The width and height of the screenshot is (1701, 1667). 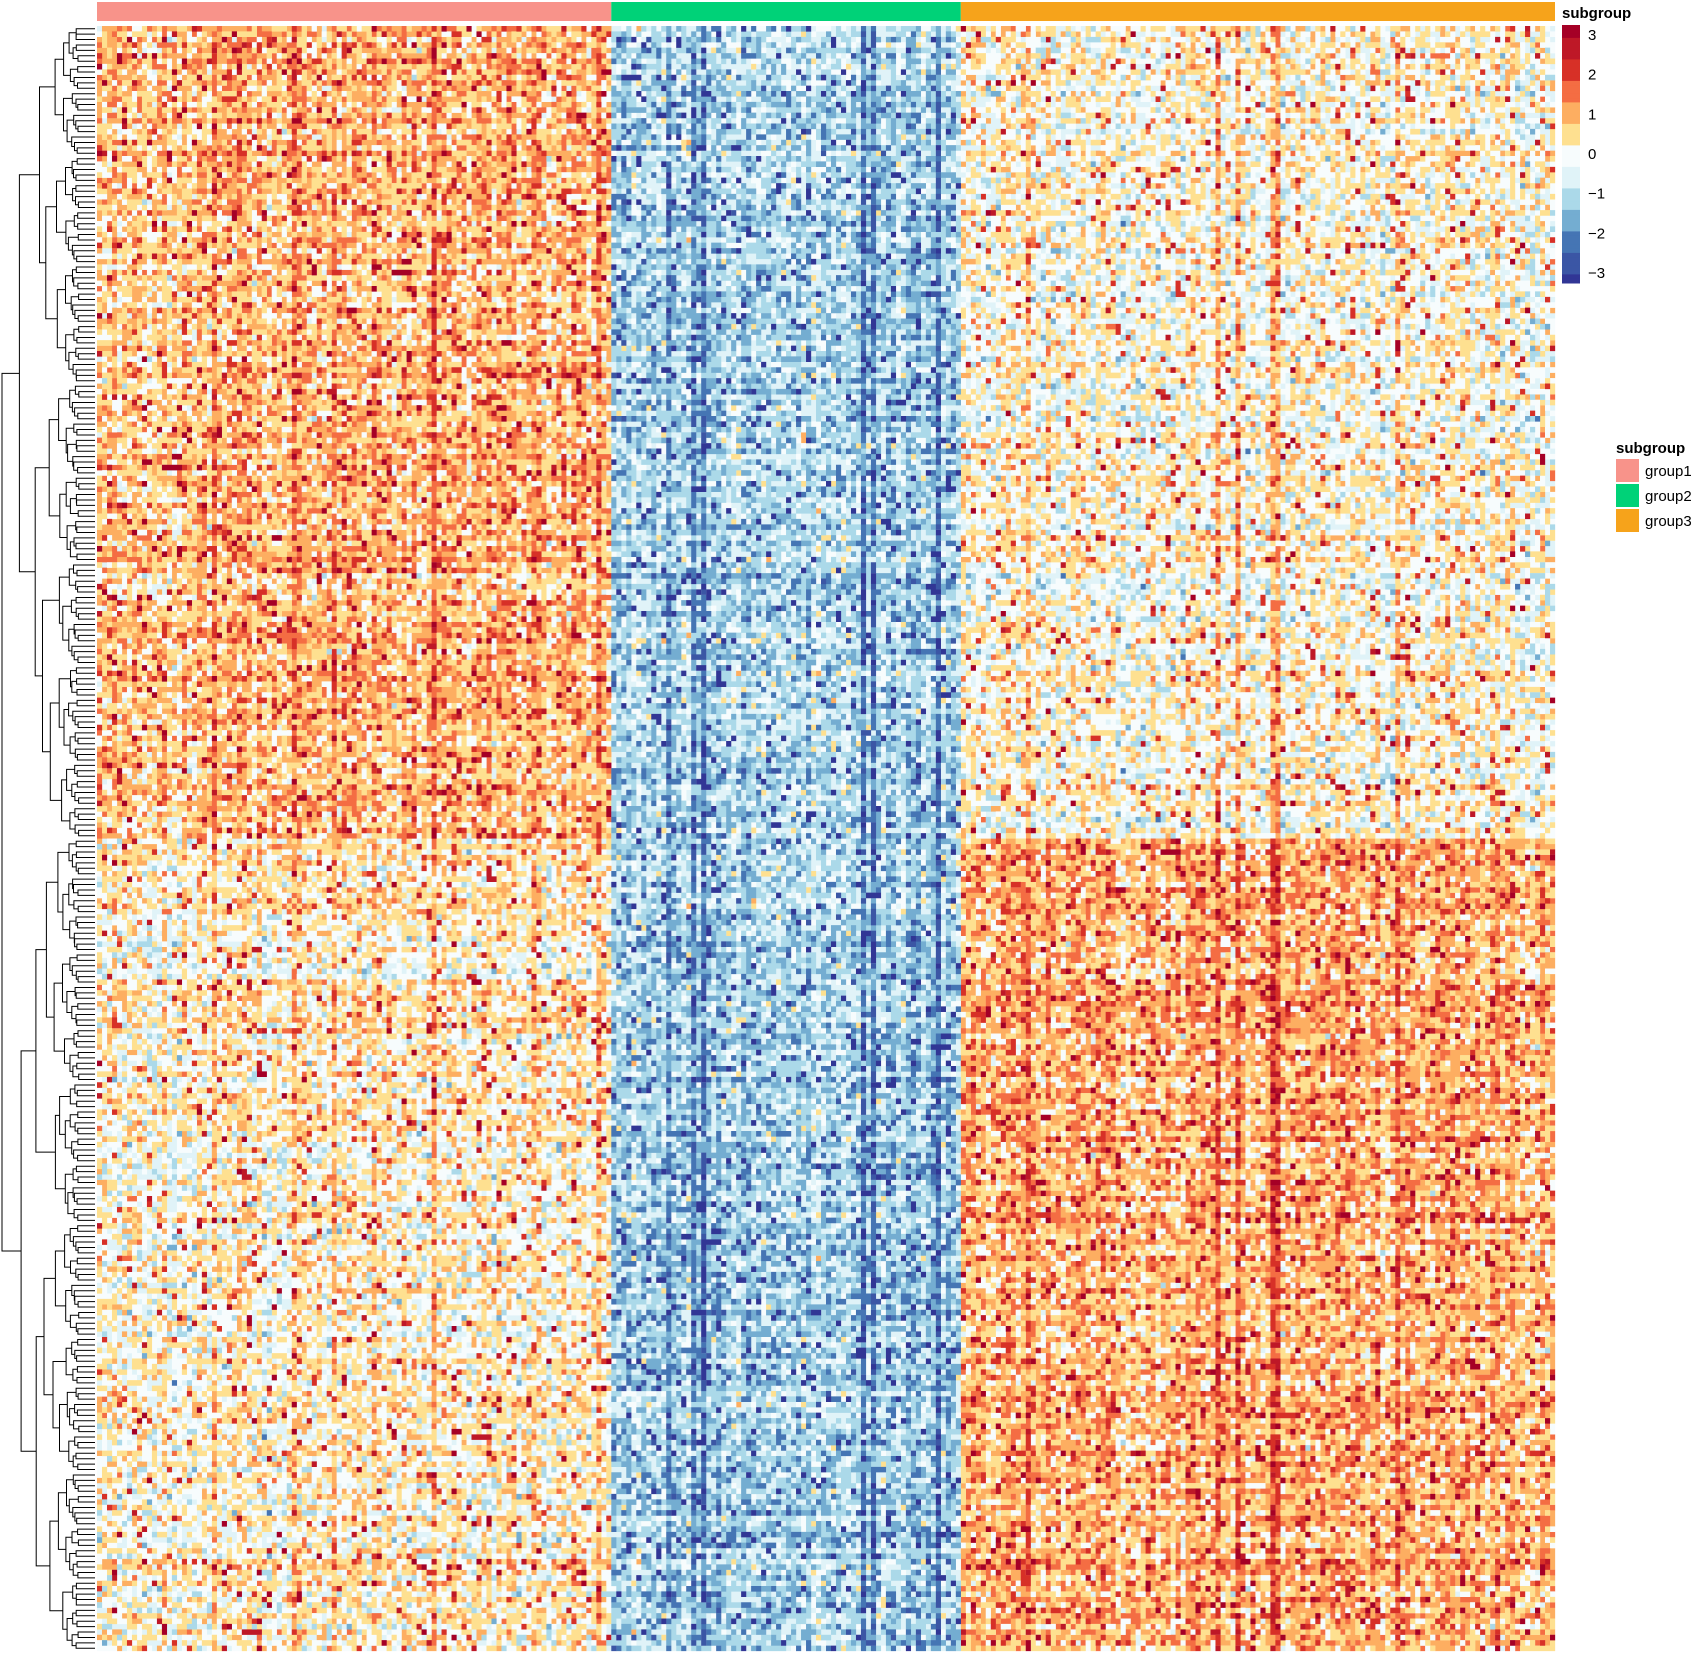 What do you see at coordinates (1257, 11) in the screenshot?
I see `annotation-group3` at bounding box center [1257, 11].